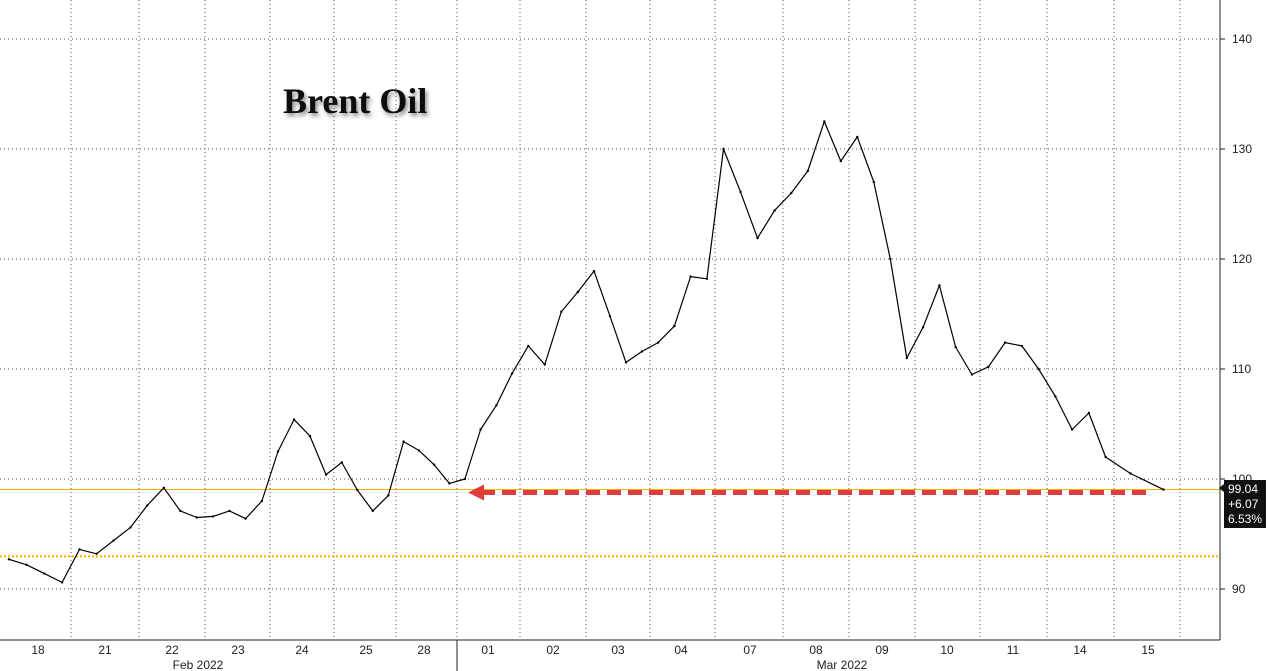  What do you see at coordinates (807, 492) in the screenshot?
I see `return-arrow` at bounding box center [807, 492].